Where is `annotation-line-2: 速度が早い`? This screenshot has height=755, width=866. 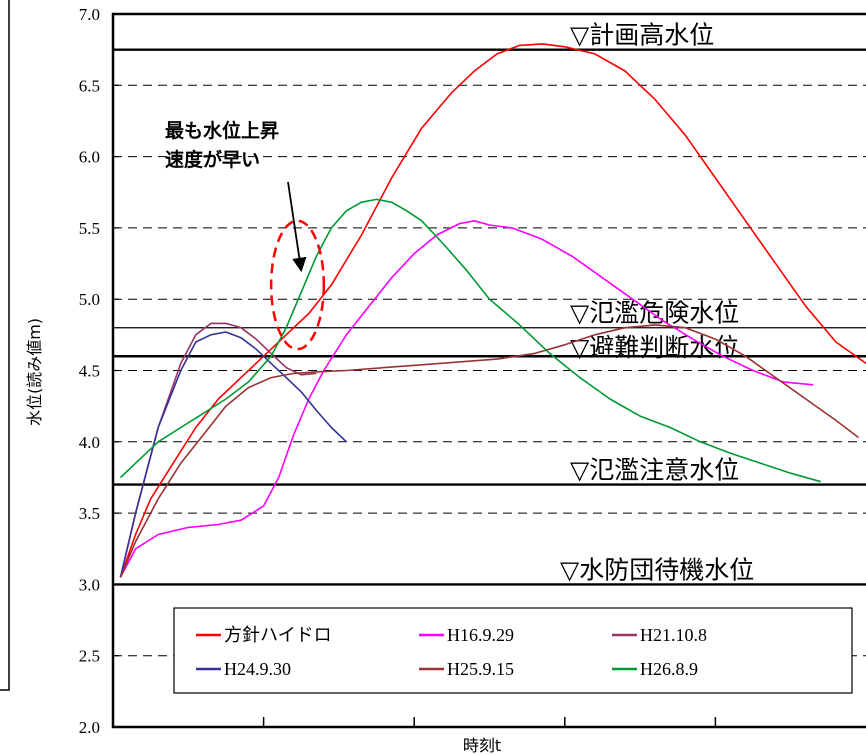
annotation-line-2: 速度が早い is located at coordinates (212, 159).